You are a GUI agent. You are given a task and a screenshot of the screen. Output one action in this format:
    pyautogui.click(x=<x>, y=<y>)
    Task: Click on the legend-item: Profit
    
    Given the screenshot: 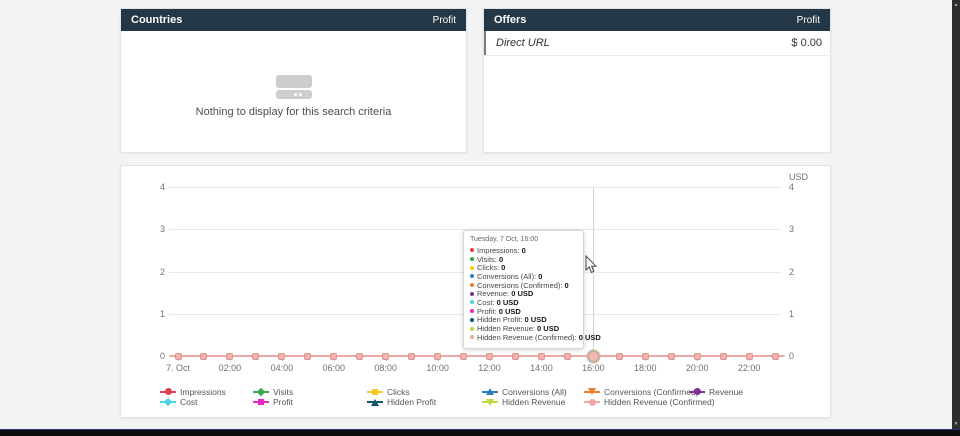 What is the action you would take?
    pyautogui.click(x=273, y=402)
    